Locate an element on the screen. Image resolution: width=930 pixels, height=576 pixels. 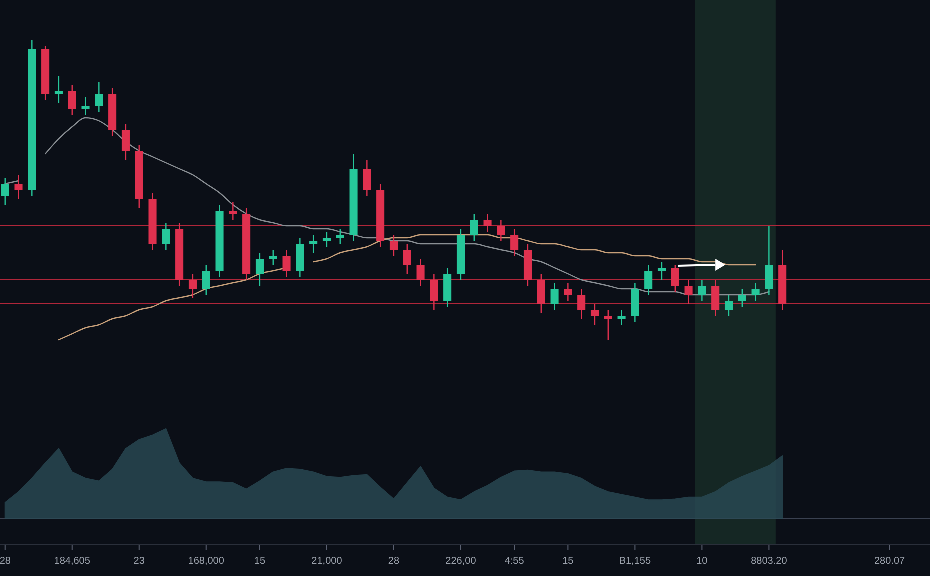
x-tick-label: 168,000 is located at coordinates (206, 561).